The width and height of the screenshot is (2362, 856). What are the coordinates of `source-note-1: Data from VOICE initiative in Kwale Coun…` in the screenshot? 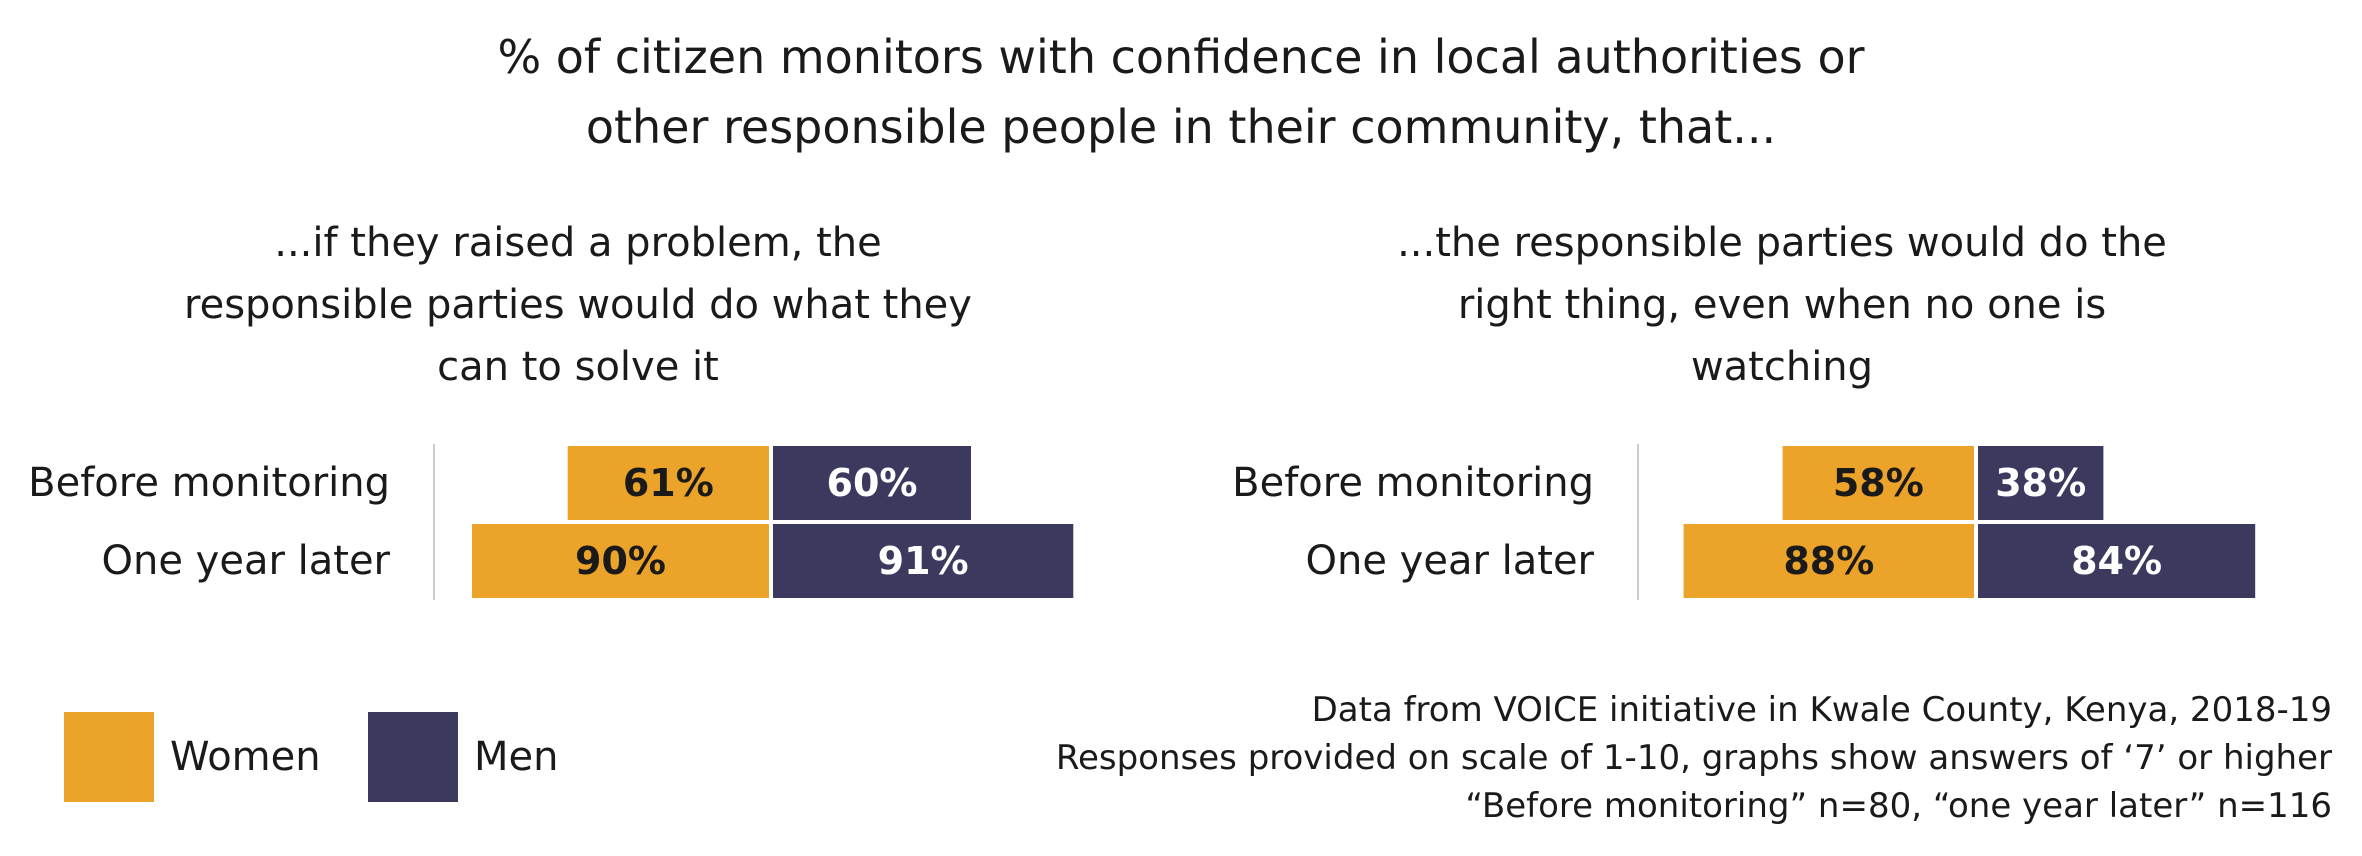 It's located at (1821, 710).